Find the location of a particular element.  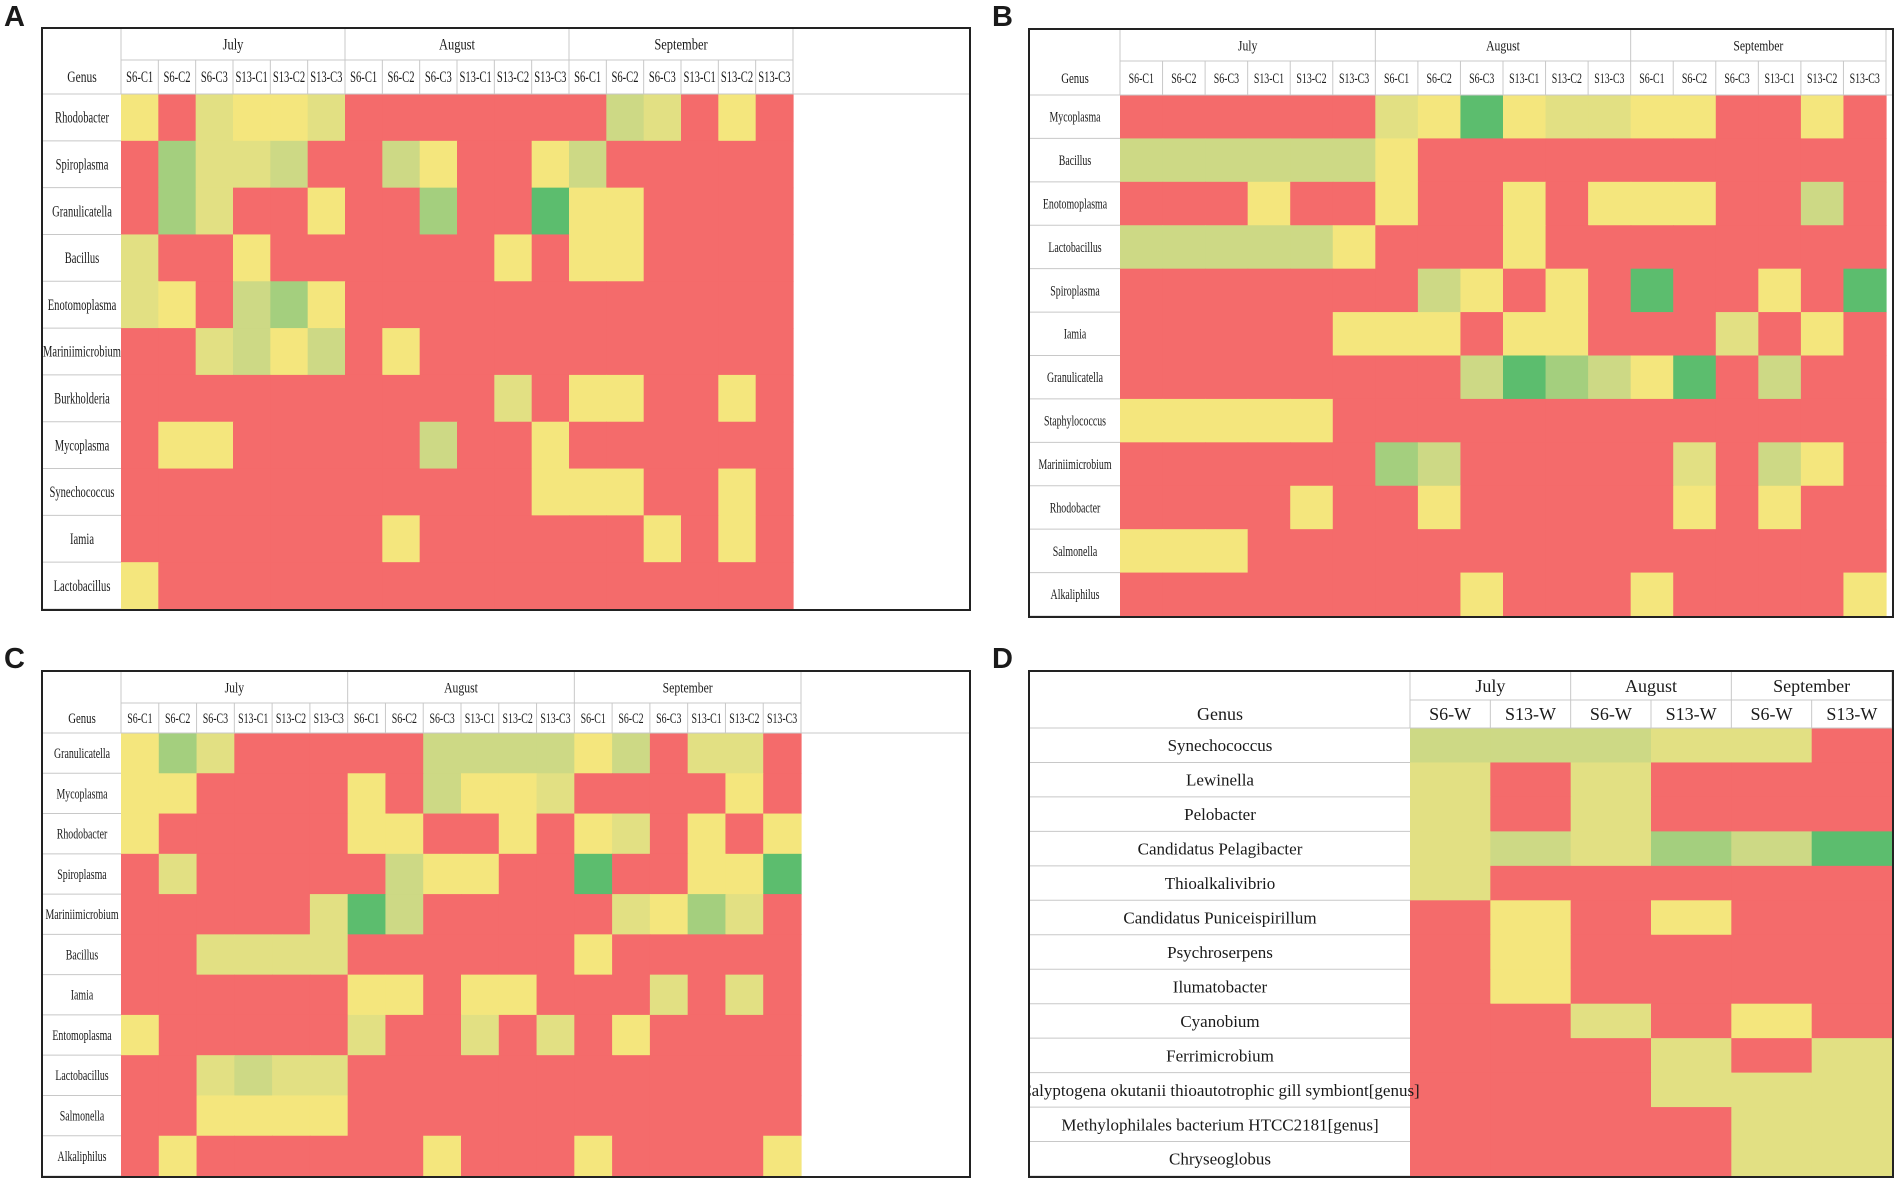

genus-label: Staphylococcus is located at coordinates (1075, 421).